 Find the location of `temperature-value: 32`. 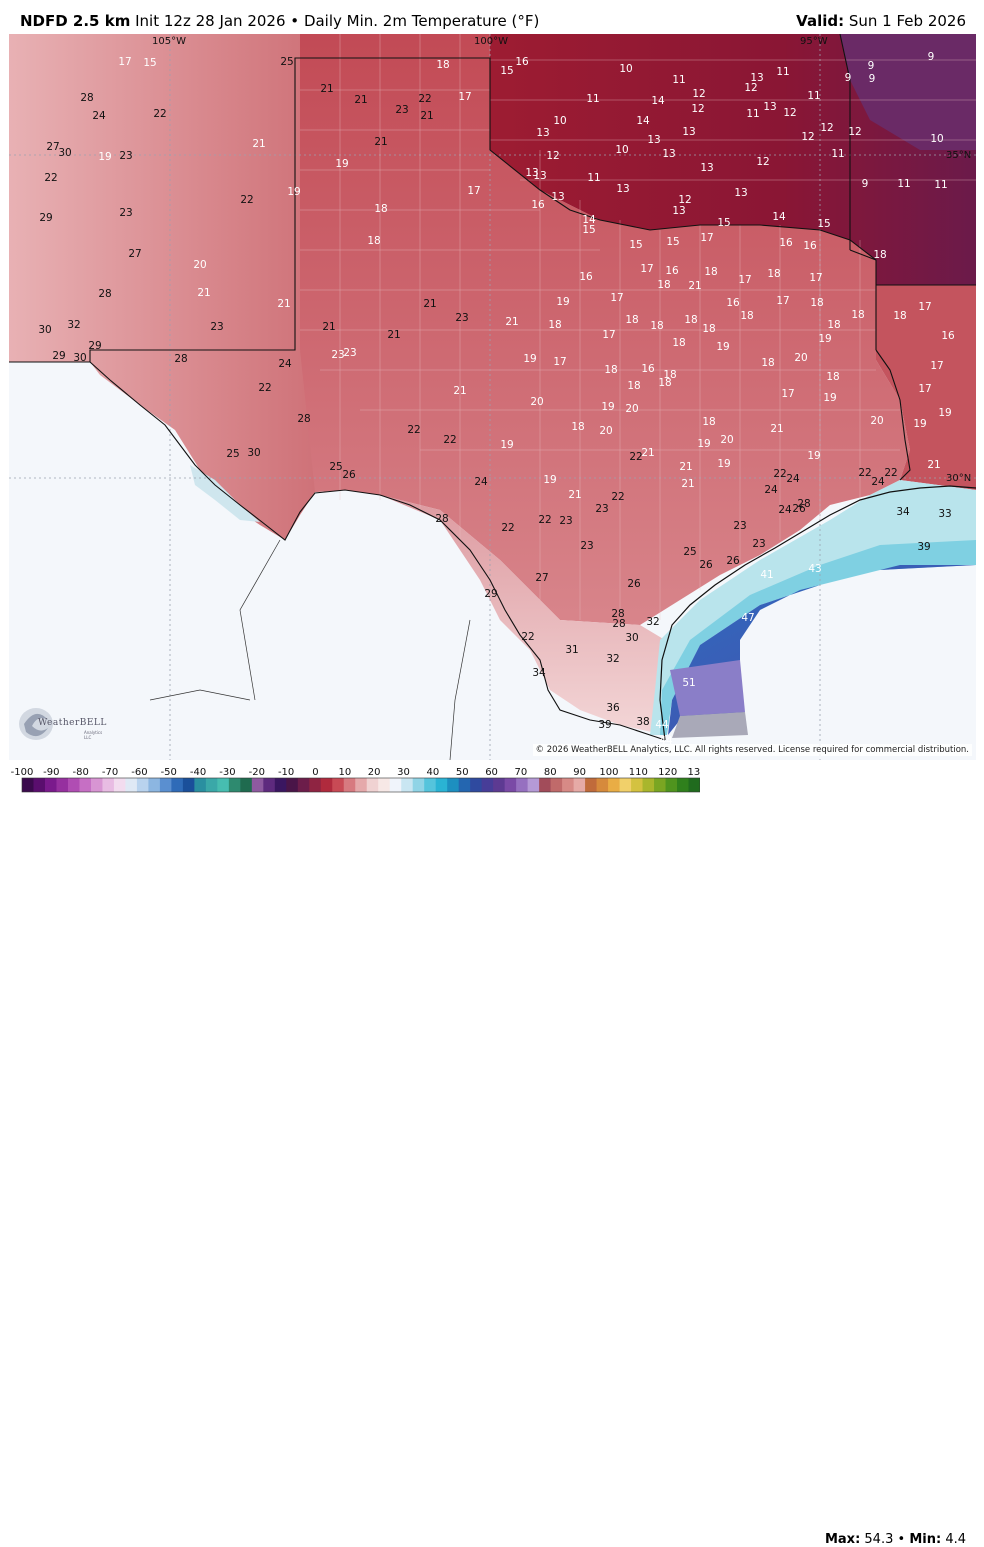

temperature-value: 32 is located at coordinates (652, 622).